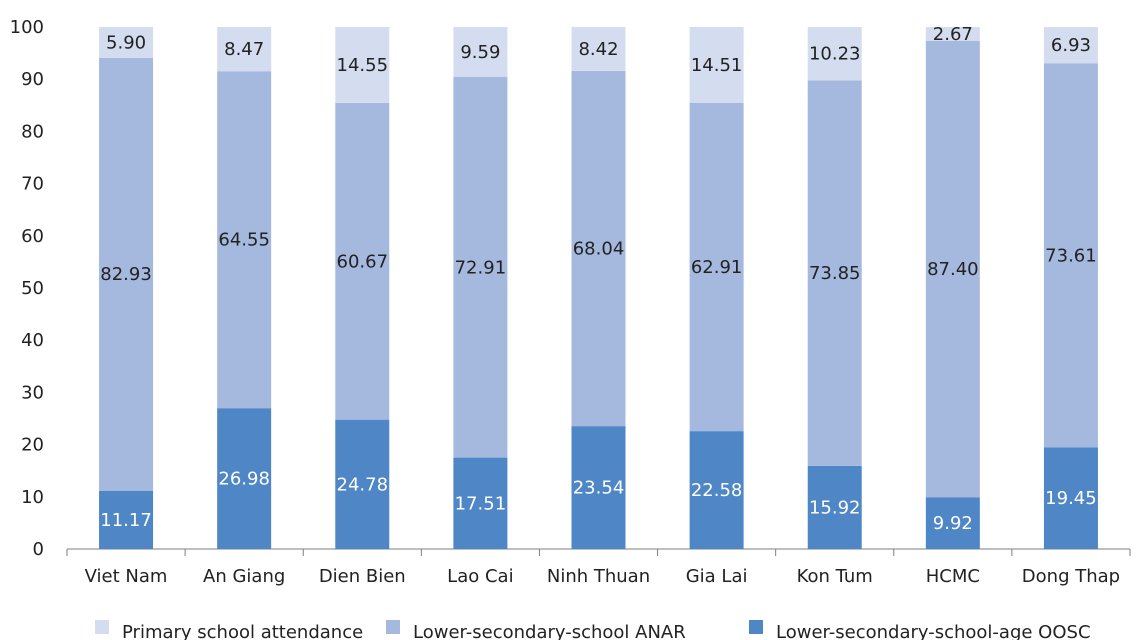  I want to click on data-label: 14.55, so click(363, 65).